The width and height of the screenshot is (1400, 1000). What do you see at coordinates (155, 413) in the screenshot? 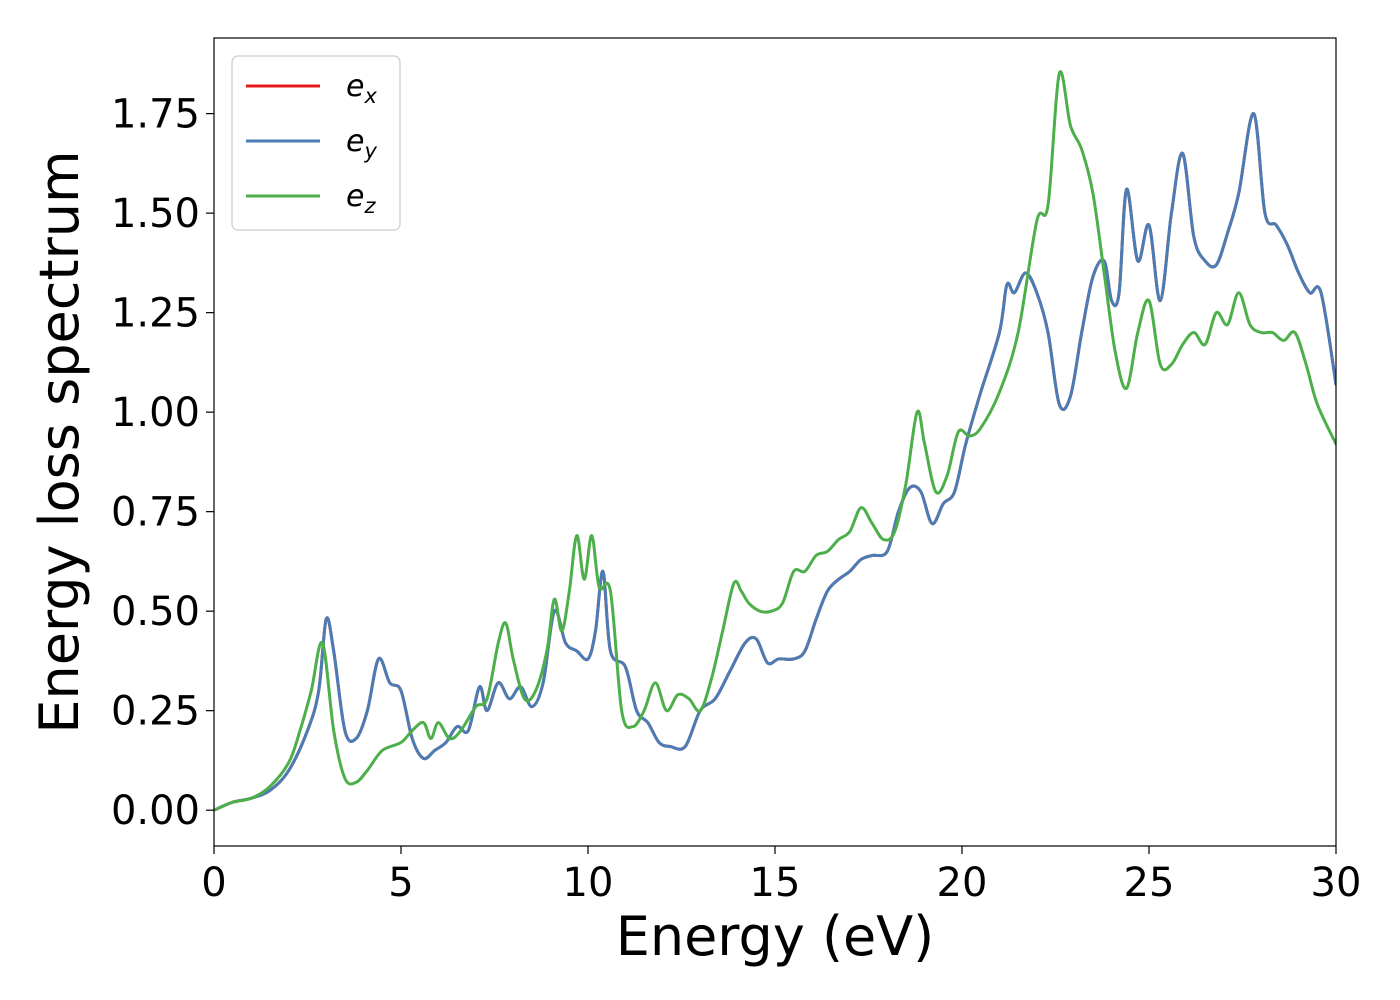
I see `y-tick-label: 1.00` at bounding box center [155, 413].